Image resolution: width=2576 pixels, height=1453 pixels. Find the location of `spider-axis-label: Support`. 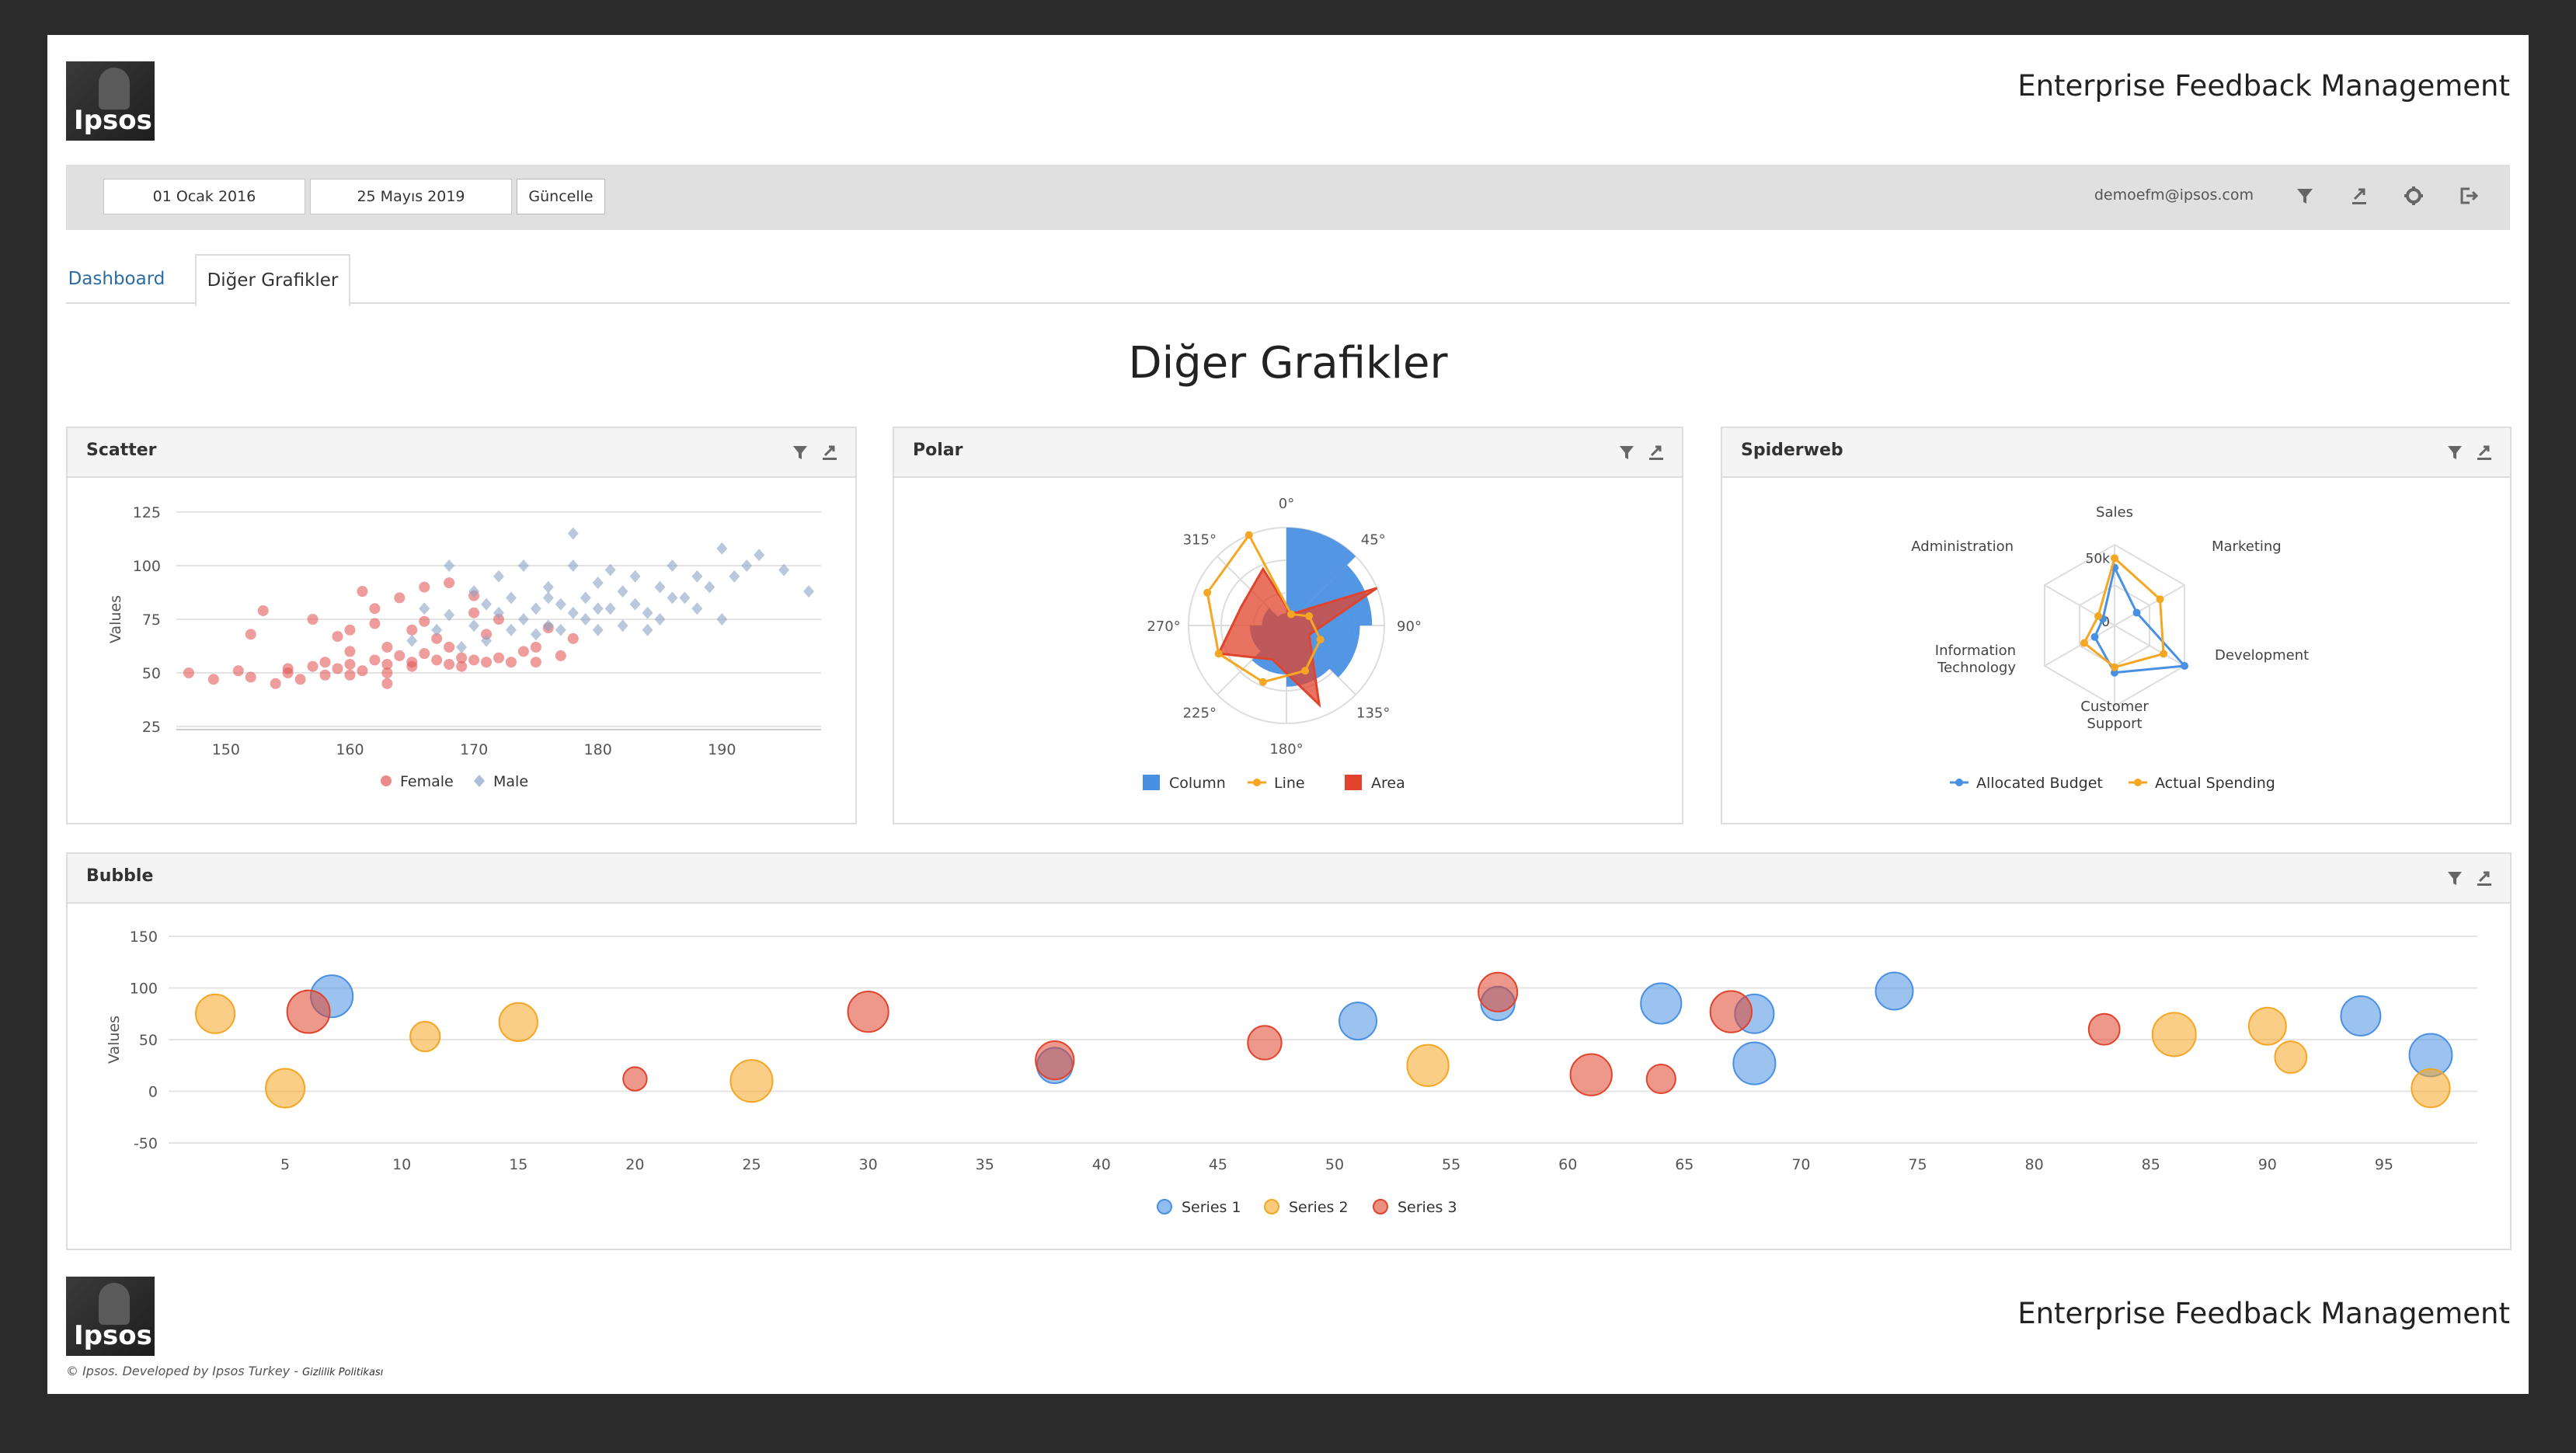

spider-axis-label: Support is located at coordinates (2114, 724).